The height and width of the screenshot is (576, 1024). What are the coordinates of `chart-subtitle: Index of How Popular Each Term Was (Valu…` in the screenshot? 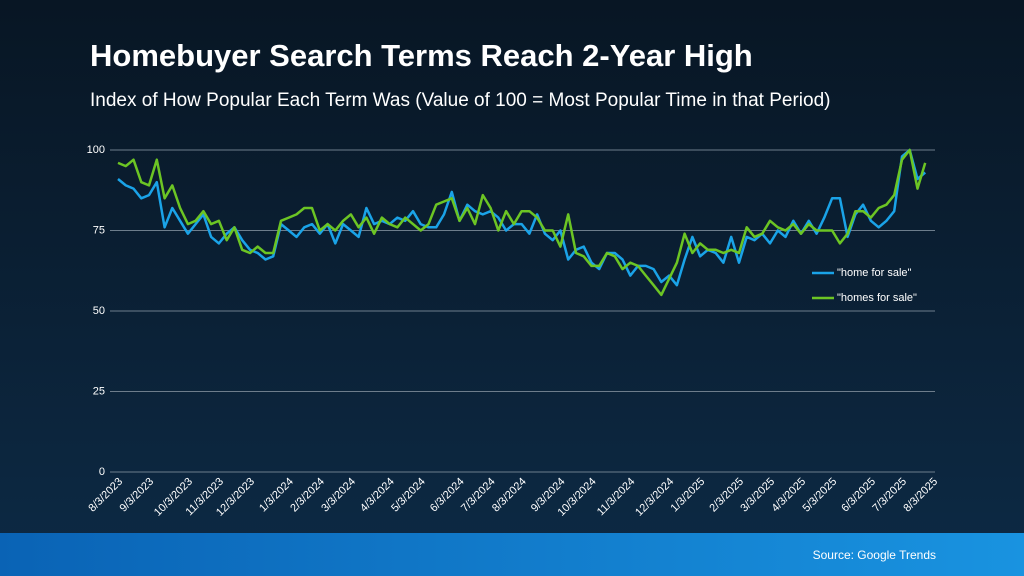 It's located at (460, 100).